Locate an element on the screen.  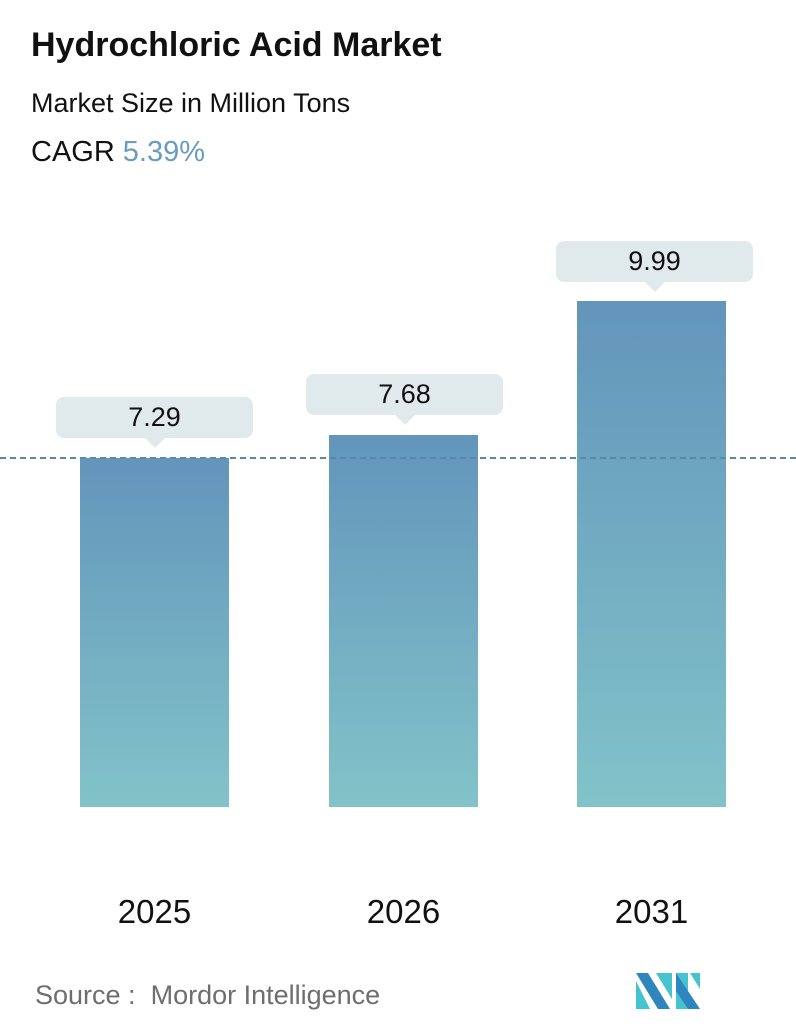
value-label-2031: 9.99 is located at coordinates (654, 266).